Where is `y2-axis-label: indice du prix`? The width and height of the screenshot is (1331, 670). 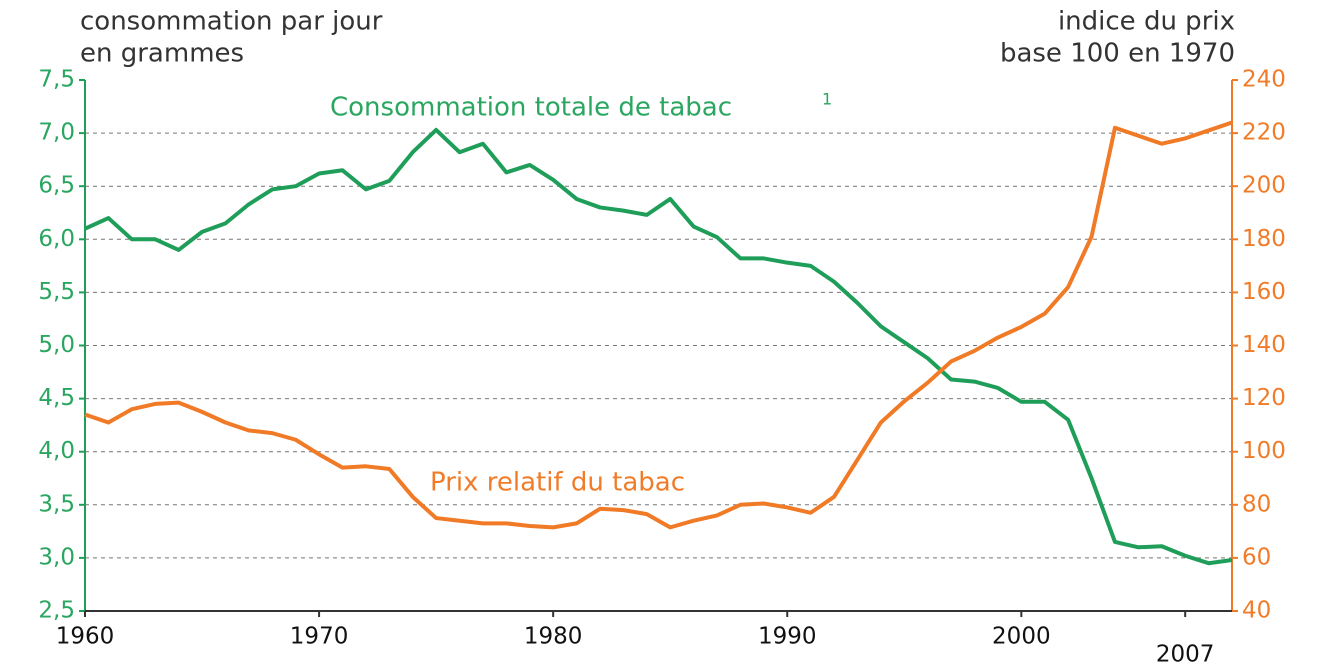 y2-axis-label: indice du prix is located at coordinates (1146, 22).